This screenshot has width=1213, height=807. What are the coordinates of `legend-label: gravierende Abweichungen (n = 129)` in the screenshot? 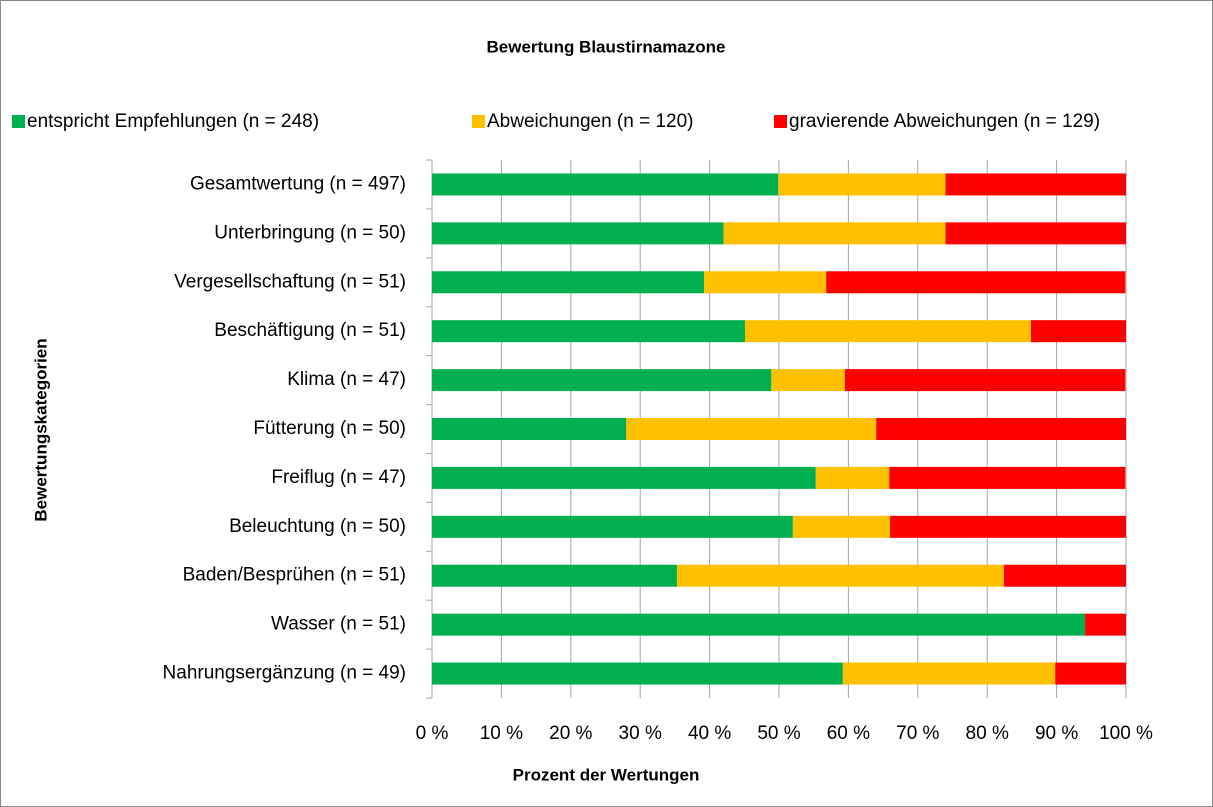 It's located at (944, 121).